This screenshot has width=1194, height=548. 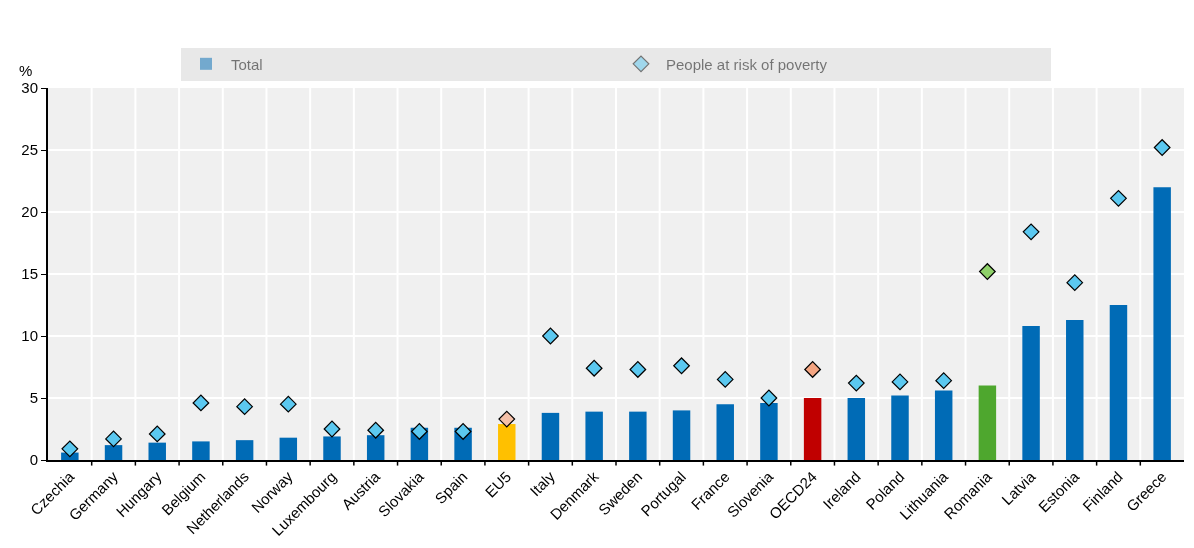 I want to click on y-tick-label: 25, so click(x=29, y=150).